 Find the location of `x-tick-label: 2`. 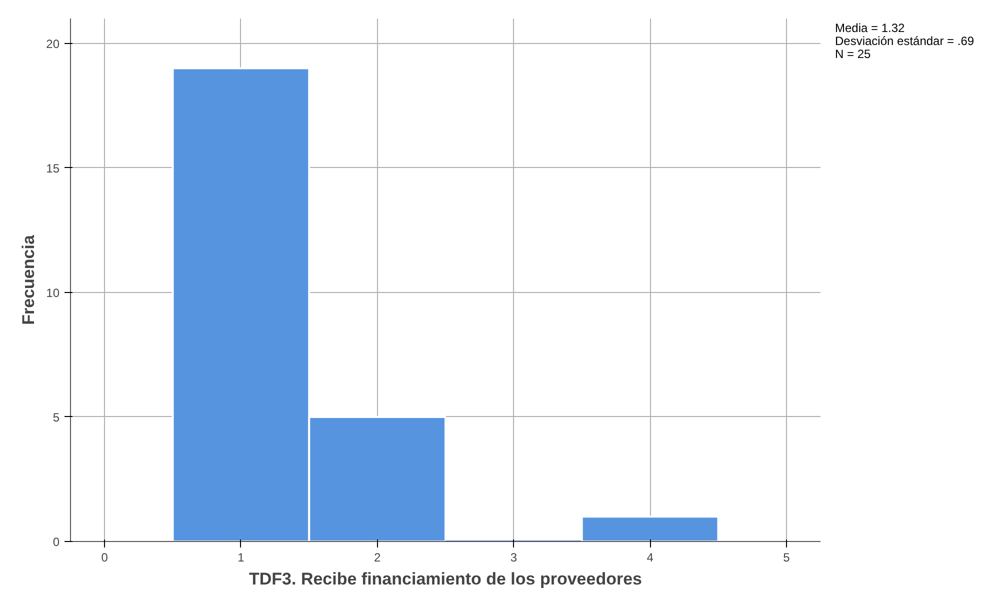

x-tick-label: 2 is located at coordinates (377, 557).